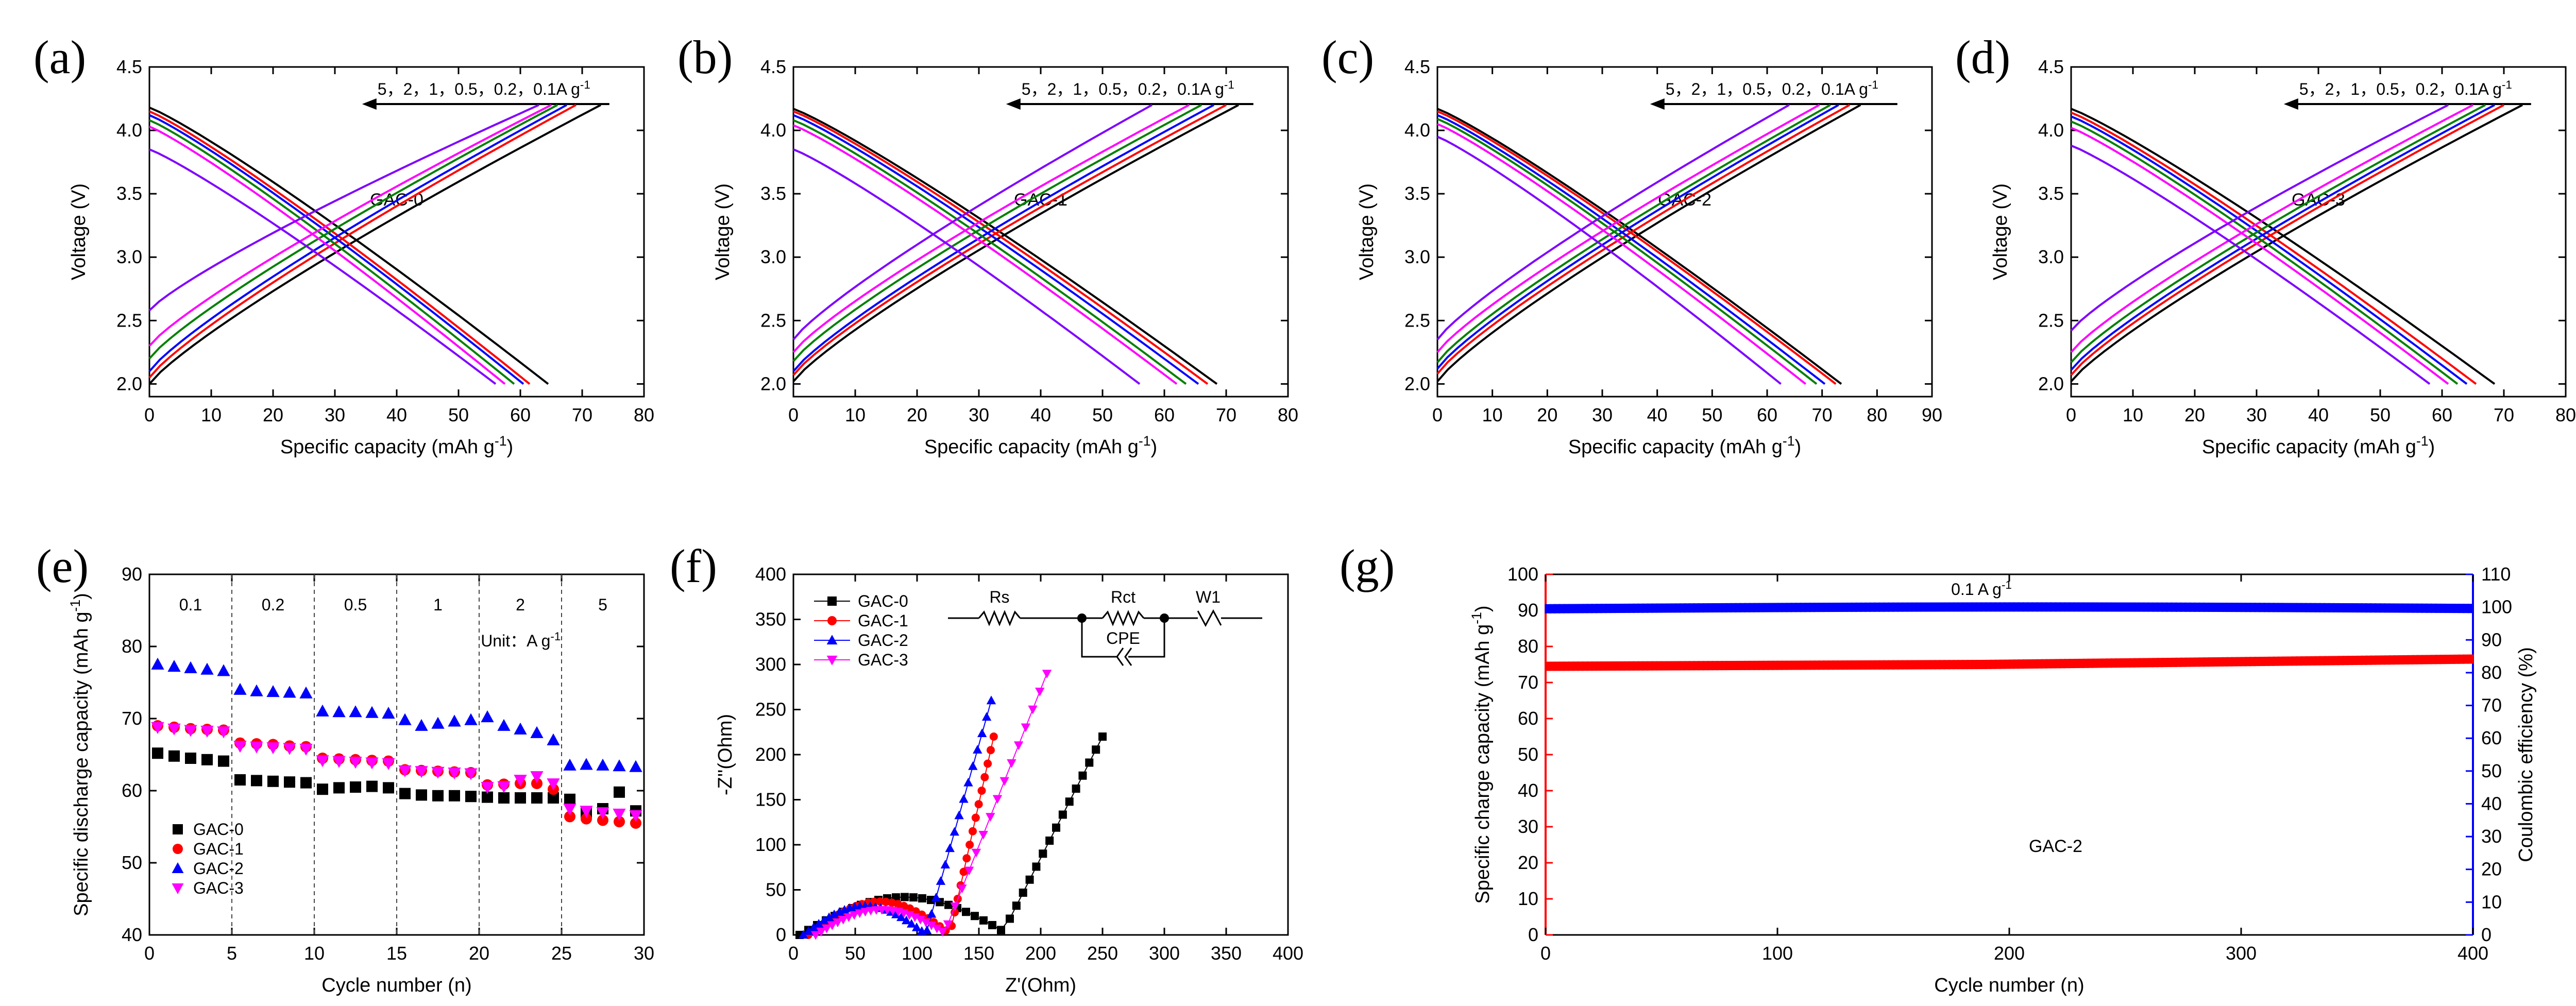 The width and height of the screenshot is (2576, 1006). I want to click on panel-b-discharge-curve-0.5, so click(996, 250).